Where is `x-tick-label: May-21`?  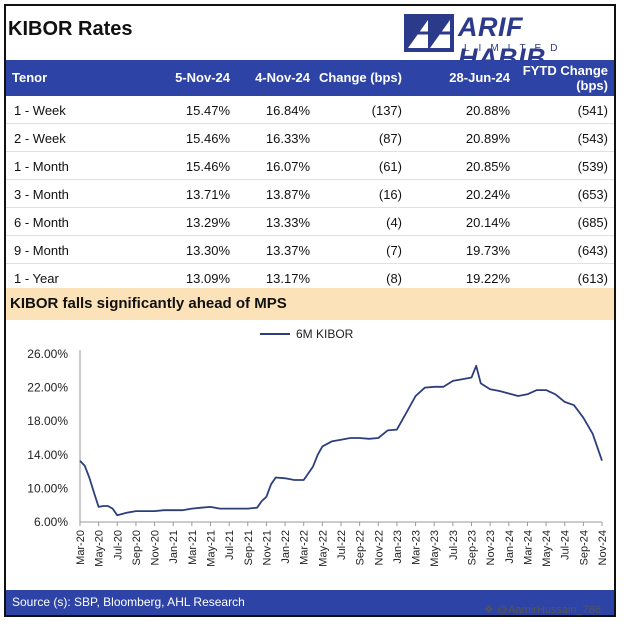
x-tick-label: May-21 is located at coordinates (212, 548).